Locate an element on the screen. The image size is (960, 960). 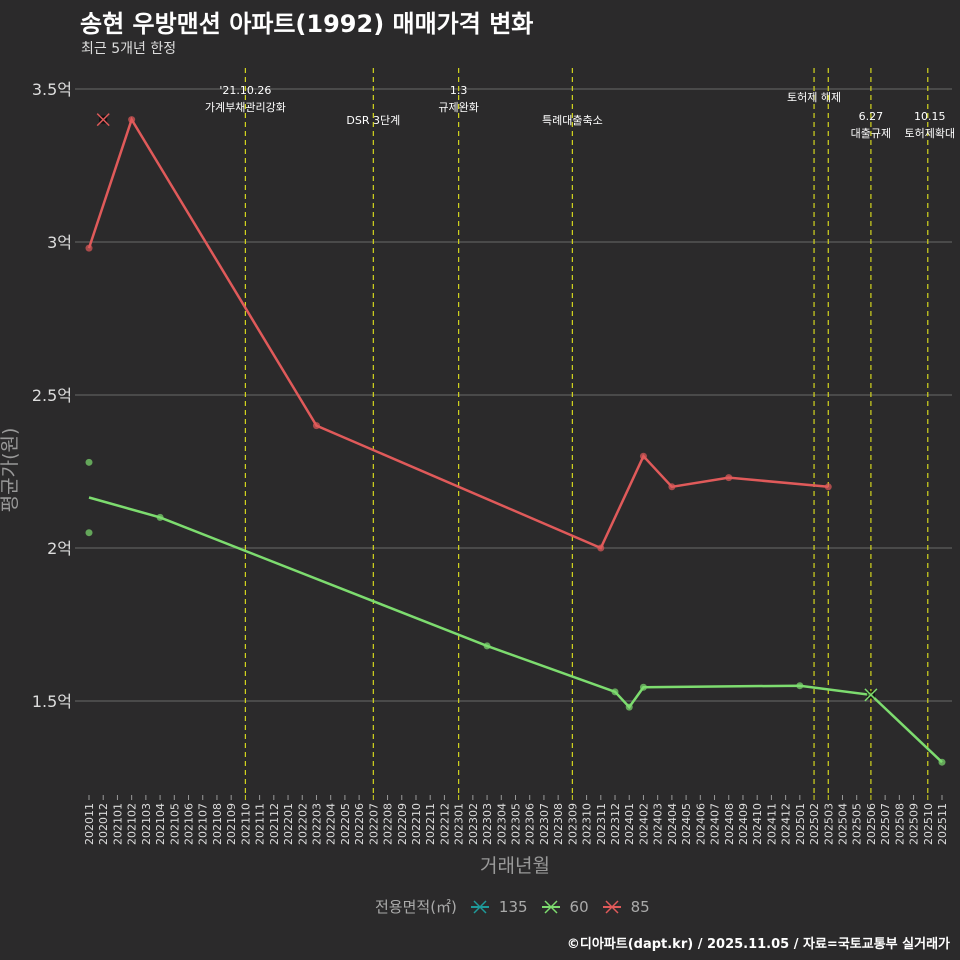
x-tick-label: 202206 is located at coordinates (359, 824).